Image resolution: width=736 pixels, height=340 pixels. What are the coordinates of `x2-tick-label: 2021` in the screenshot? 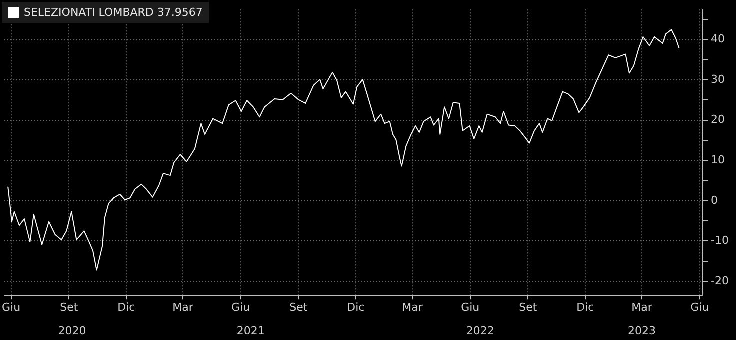 It's located at (250, 331).